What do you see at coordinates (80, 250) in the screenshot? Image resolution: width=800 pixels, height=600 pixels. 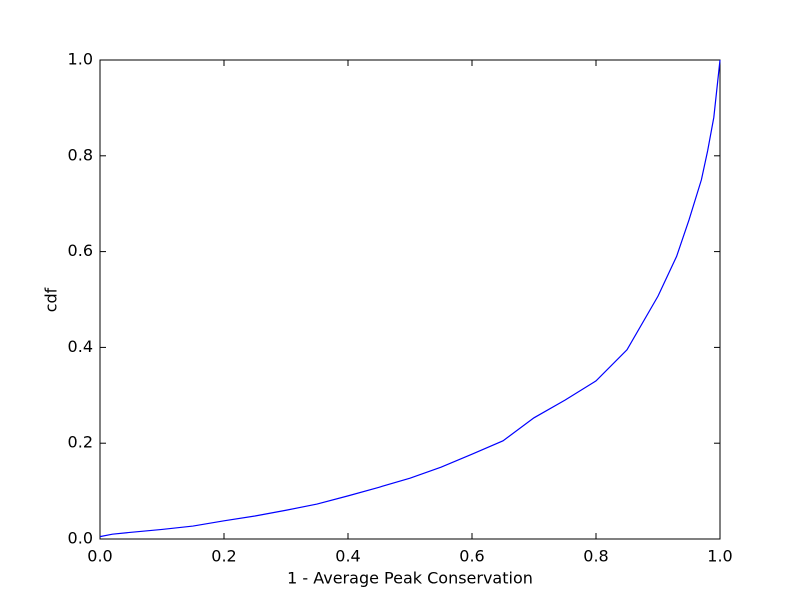 I see `y-tick-label: 0.6` at bounding box center [80, 250].